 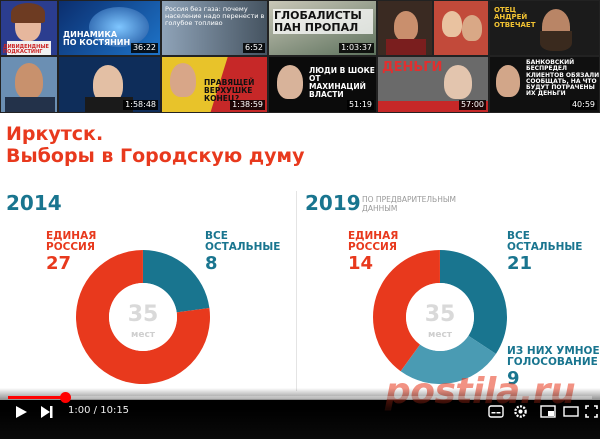 I want to click on label-others-2019: ВСЕ ОСТАЛЬНЫЕ, so click(x=545, y=241).